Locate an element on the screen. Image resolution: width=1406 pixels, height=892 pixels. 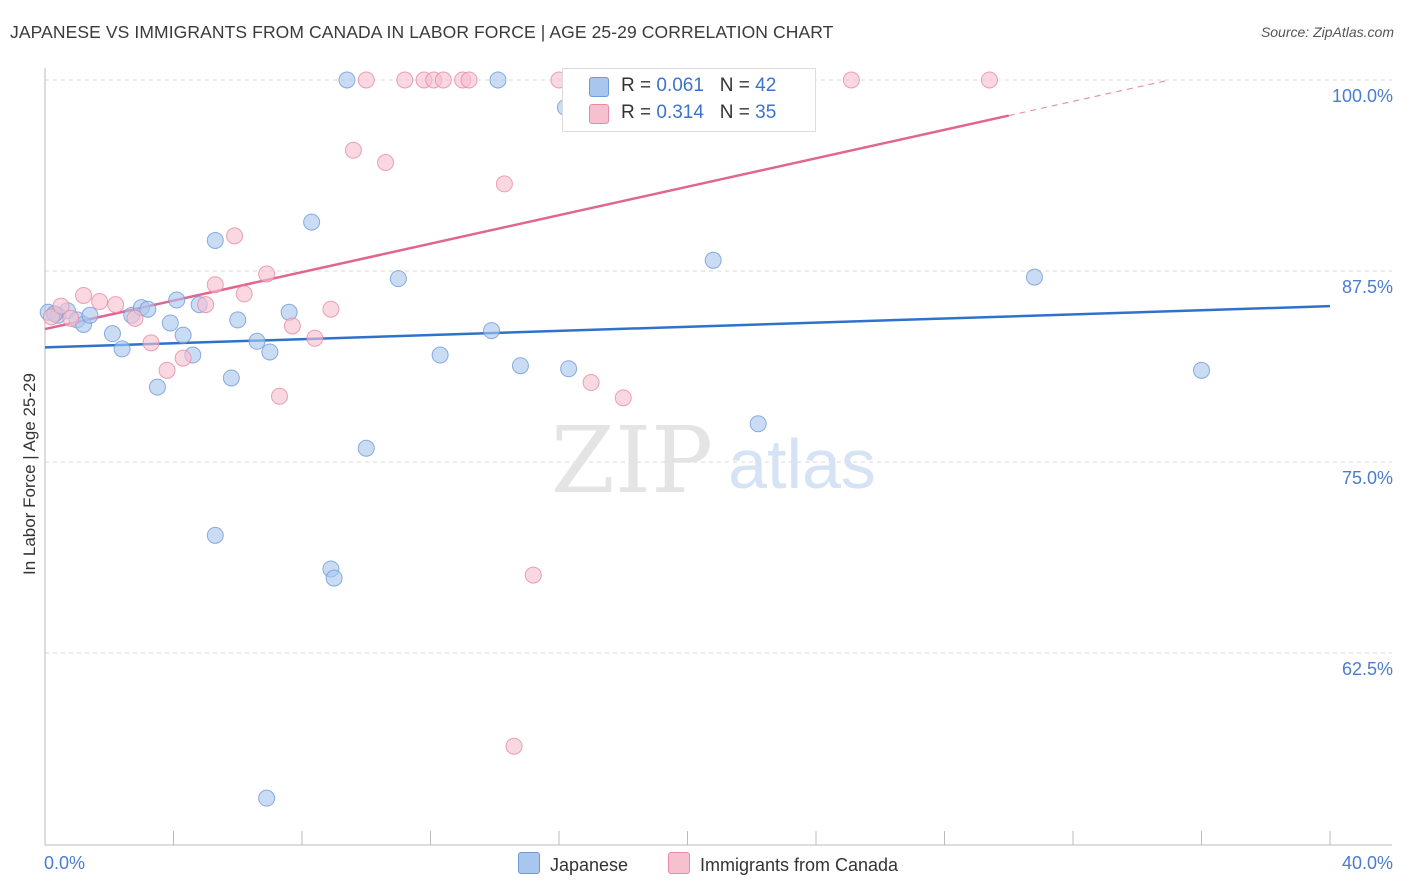
legend-swatch-japanese is located at coordinates (599, 87).